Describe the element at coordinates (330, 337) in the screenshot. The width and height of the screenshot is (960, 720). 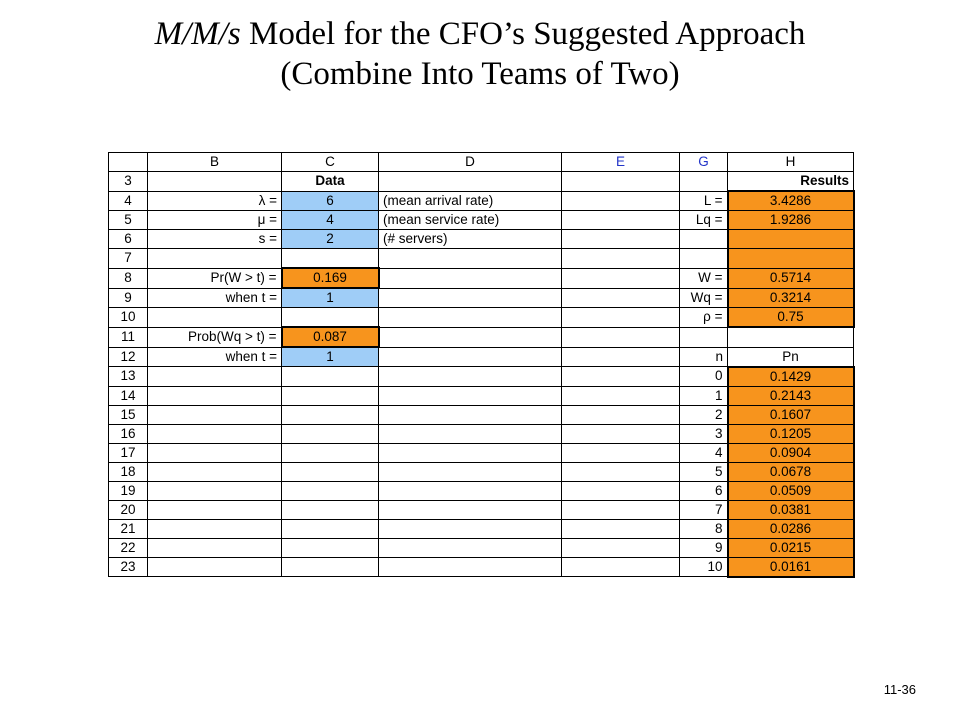
I see `prob-wq-output: 0.087` at that location.